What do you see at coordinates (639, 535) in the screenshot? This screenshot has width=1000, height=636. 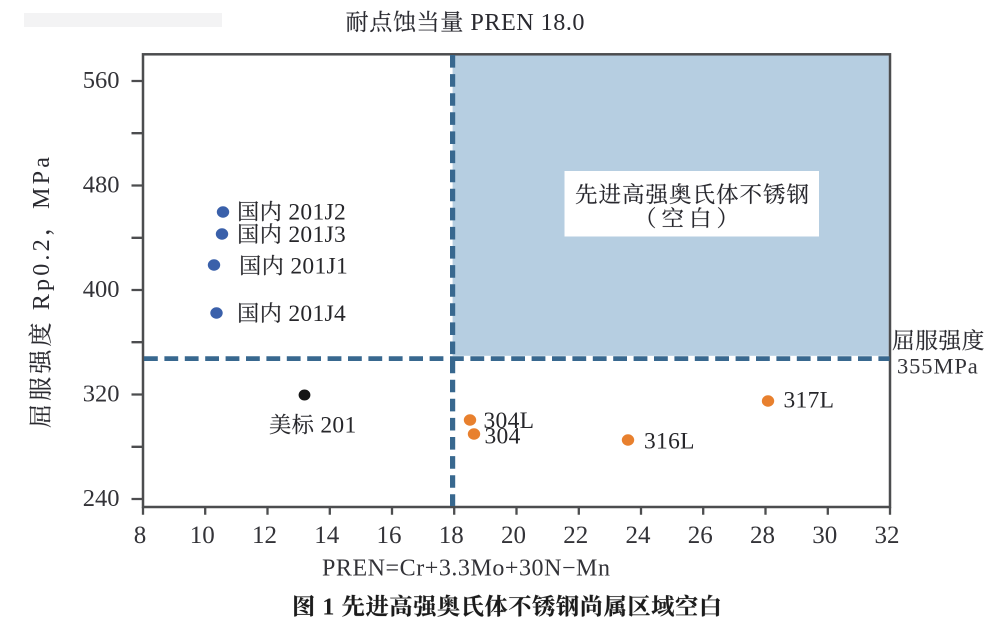 I see `svg-text: 24` at bounding box center [639, 535].